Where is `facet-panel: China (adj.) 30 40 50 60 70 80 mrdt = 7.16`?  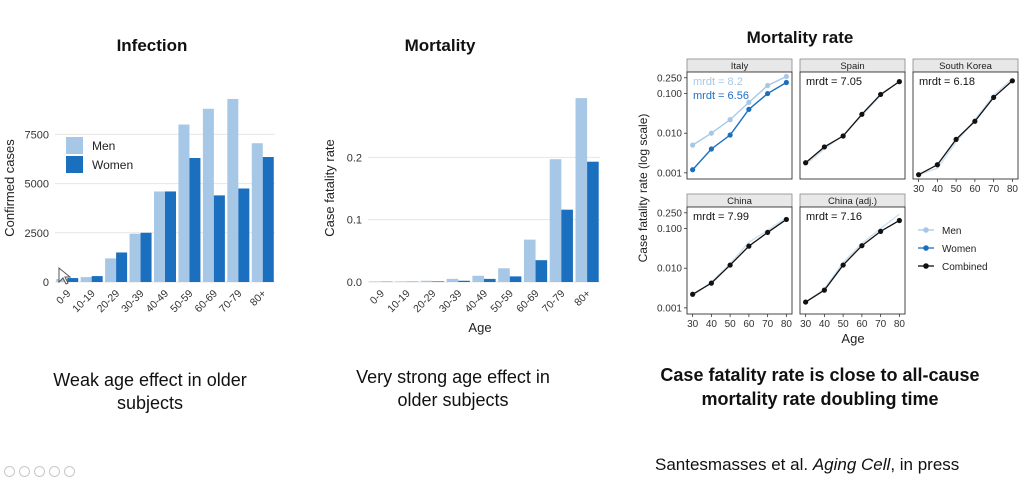 facet-panel: China (adj.) 30 40 50 60 70 80 mrdt = 7.16 is located at coordinates (852, 261).